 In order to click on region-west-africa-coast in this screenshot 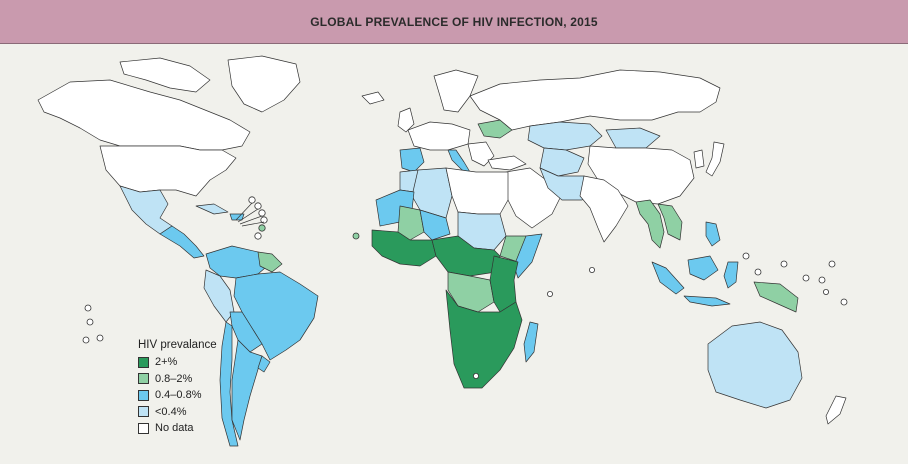, I will do `click(404, 248)`.